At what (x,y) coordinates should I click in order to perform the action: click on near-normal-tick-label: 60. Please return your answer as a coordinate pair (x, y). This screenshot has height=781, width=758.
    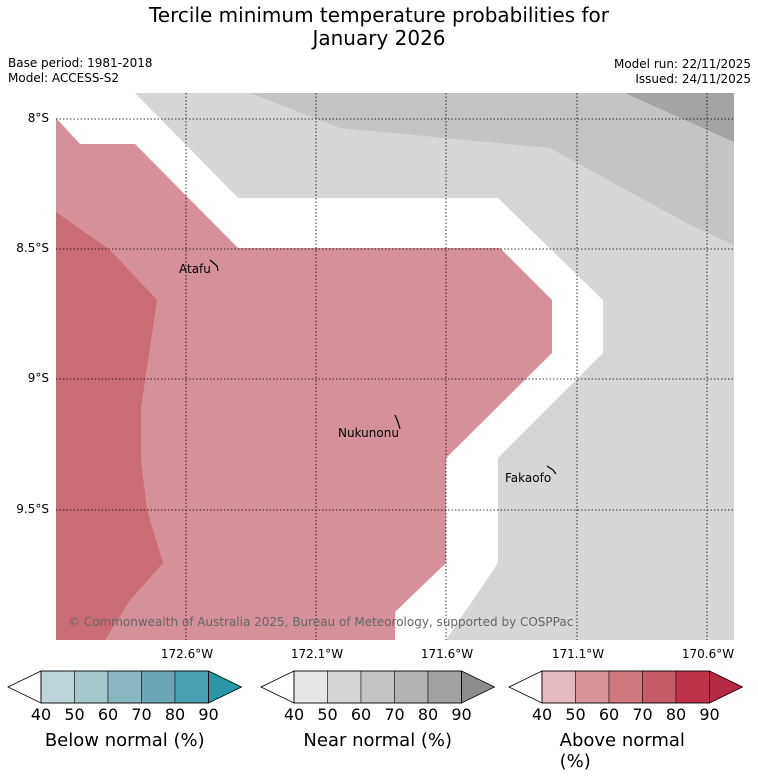
    Looking at the image, I should click on (361, 714).